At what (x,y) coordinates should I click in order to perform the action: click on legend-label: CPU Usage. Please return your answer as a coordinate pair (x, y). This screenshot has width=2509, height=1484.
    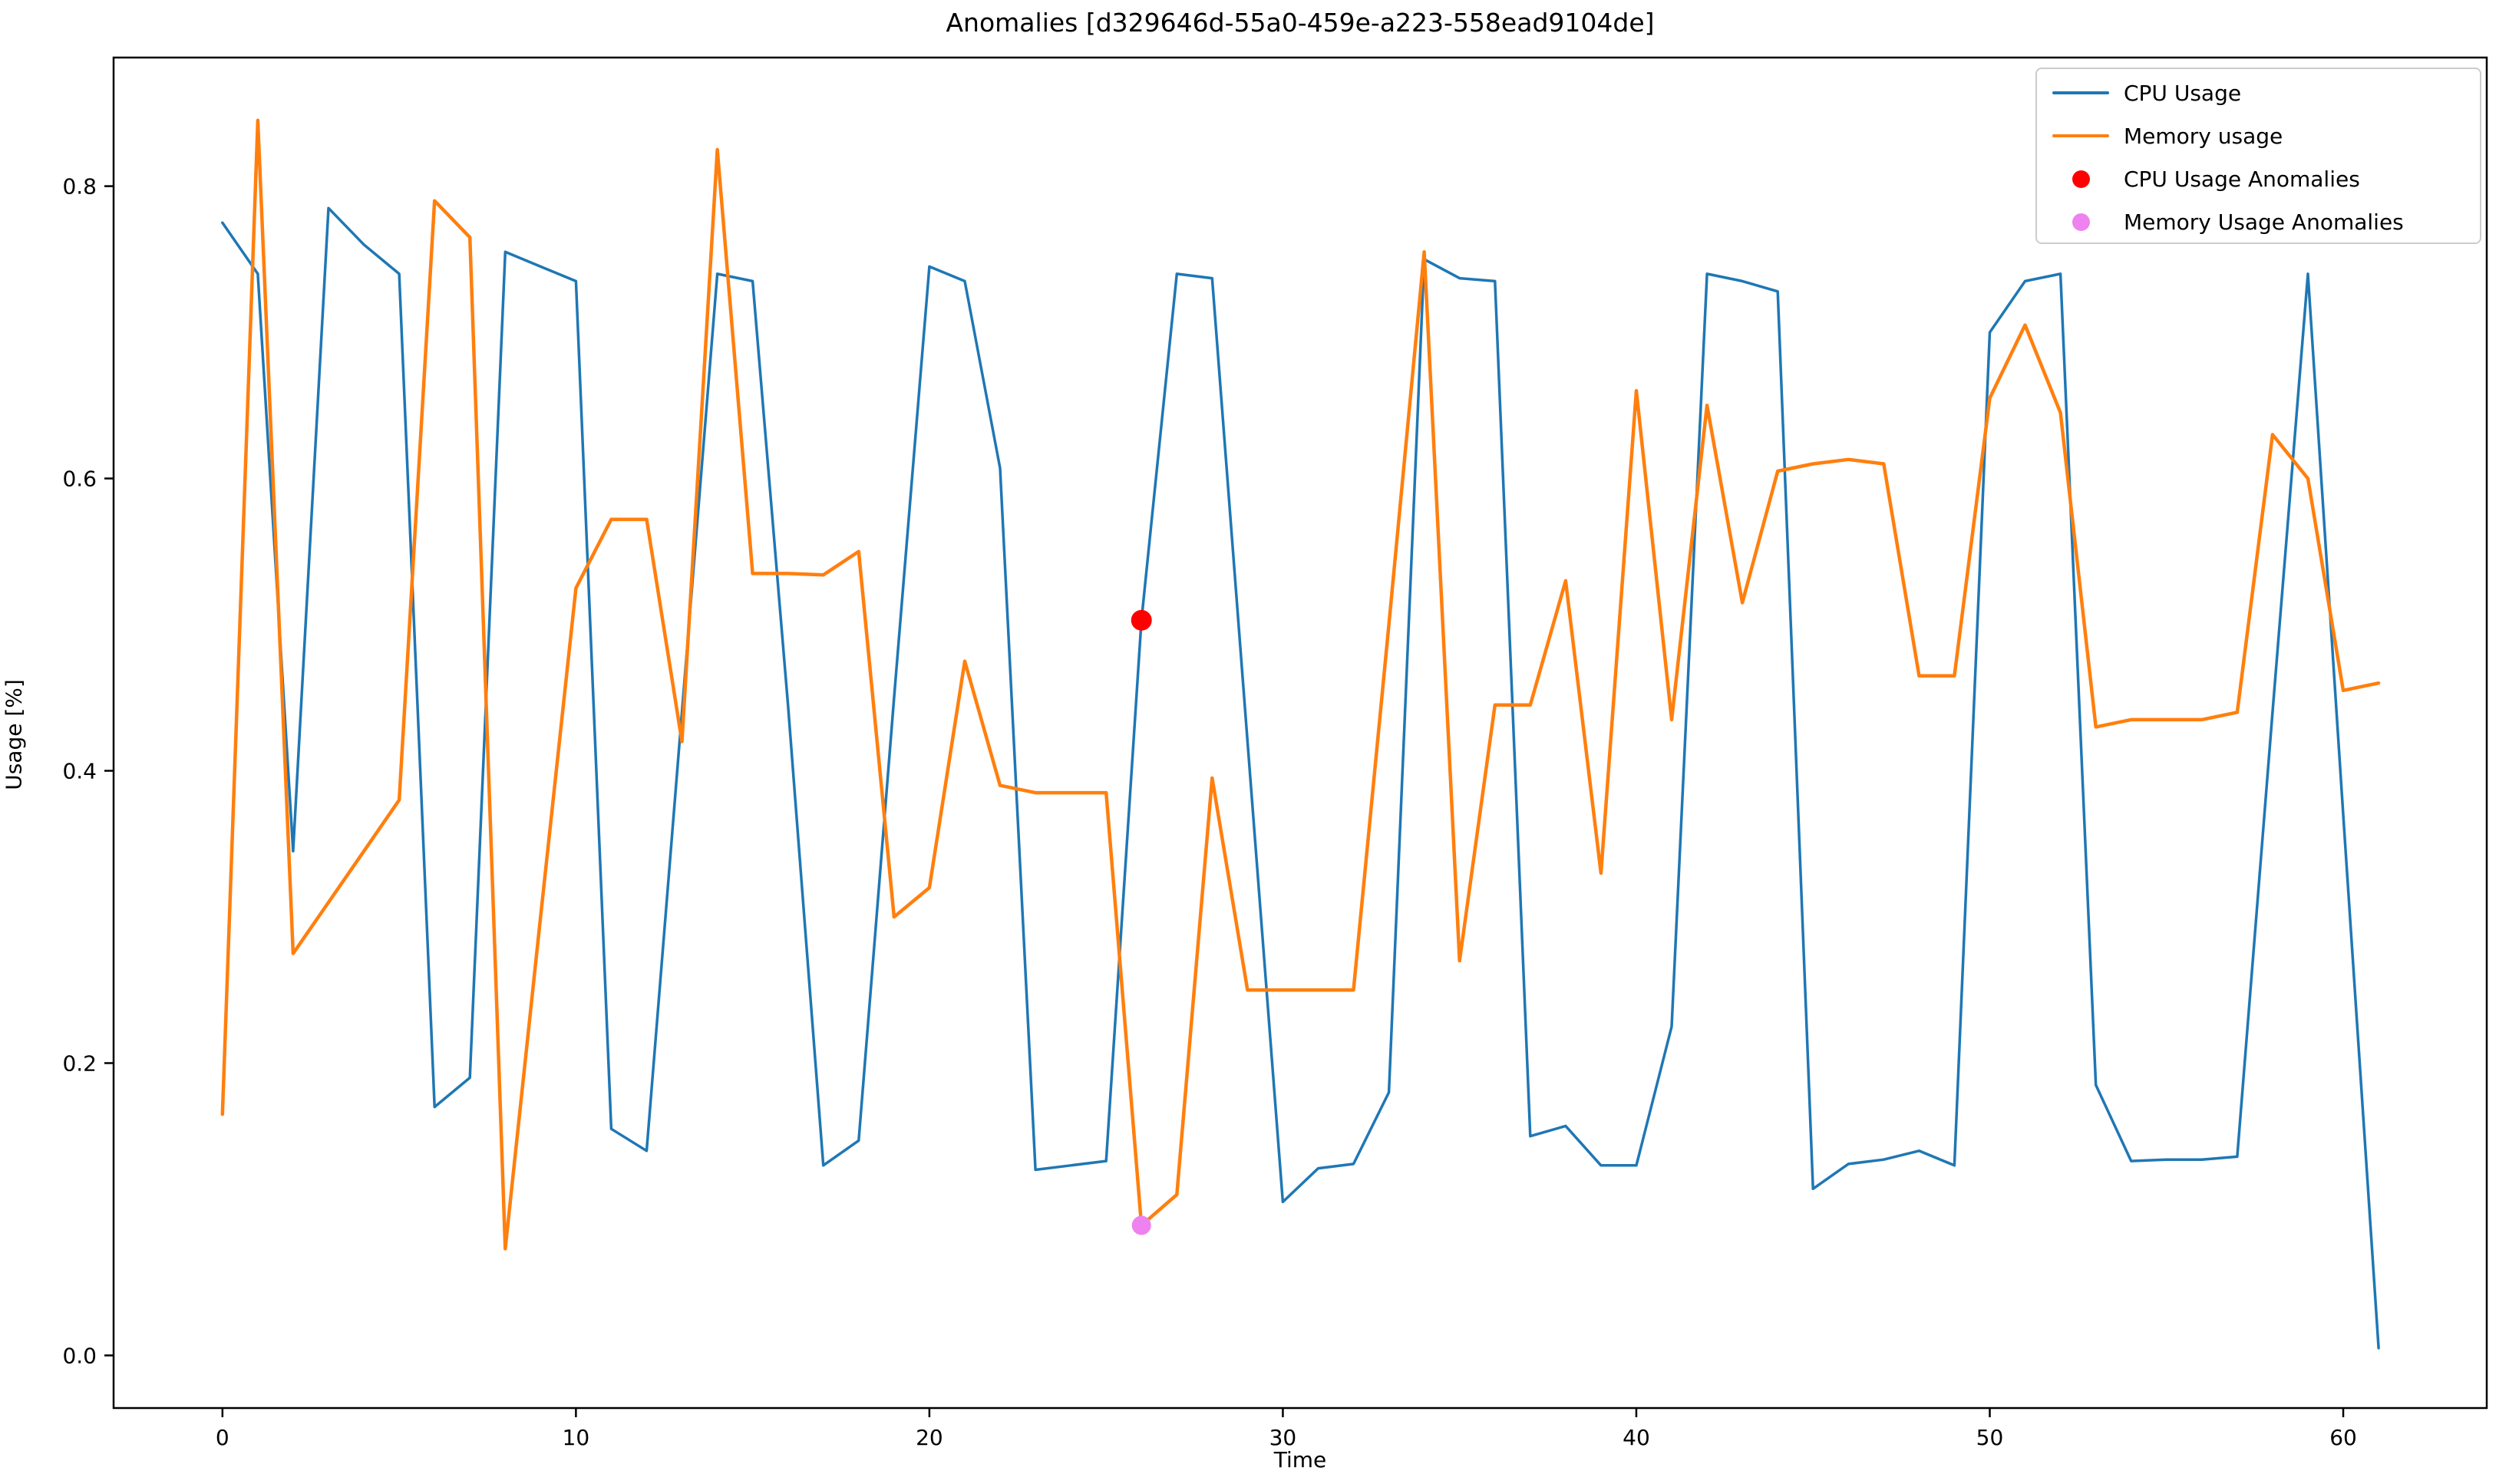
    Looking at the image, I should click on (2183, 93).